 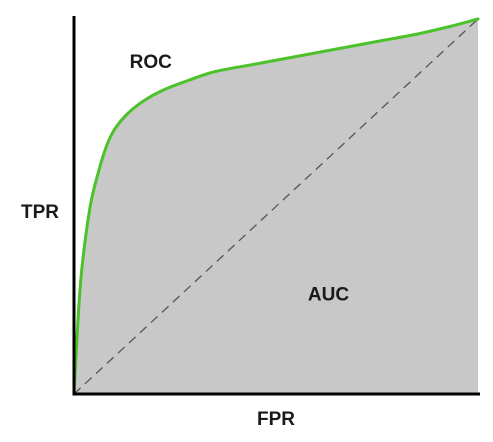 I want to click on y-axis-label: TPR, so click(x=40, y=212).